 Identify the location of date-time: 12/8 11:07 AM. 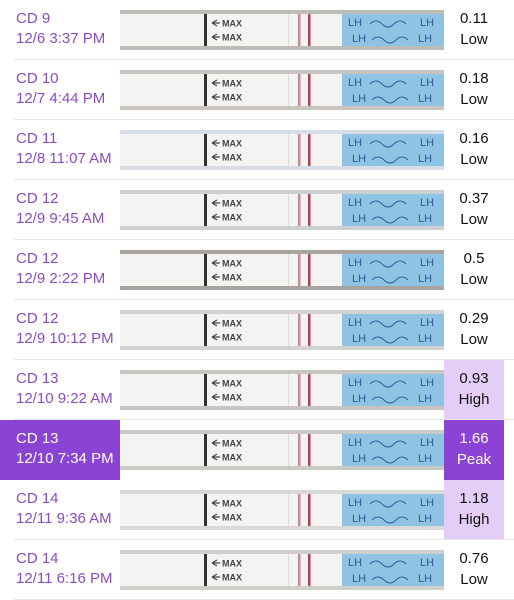
(64, 158).